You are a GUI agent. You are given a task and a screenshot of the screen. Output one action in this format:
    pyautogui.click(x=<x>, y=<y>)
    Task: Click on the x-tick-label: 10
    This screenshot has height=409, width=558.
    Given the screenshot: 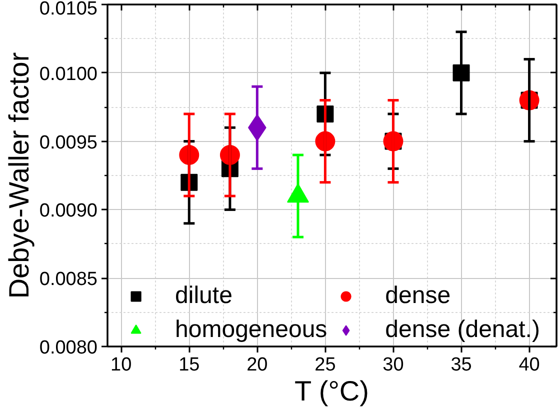 What is the action you would take?
    pyautogui.click(x=121, y=365)
    